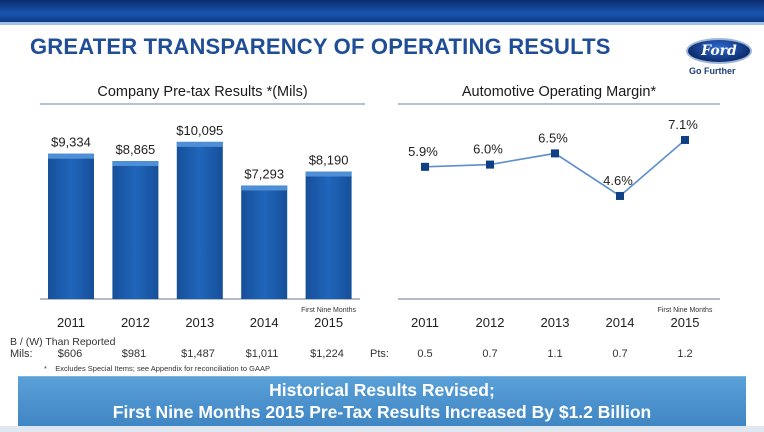  What do you see at coordinates (134, 354) in the screenshot?
I see `mils-adjustment-value: $981` at bounding box center [134, 354].